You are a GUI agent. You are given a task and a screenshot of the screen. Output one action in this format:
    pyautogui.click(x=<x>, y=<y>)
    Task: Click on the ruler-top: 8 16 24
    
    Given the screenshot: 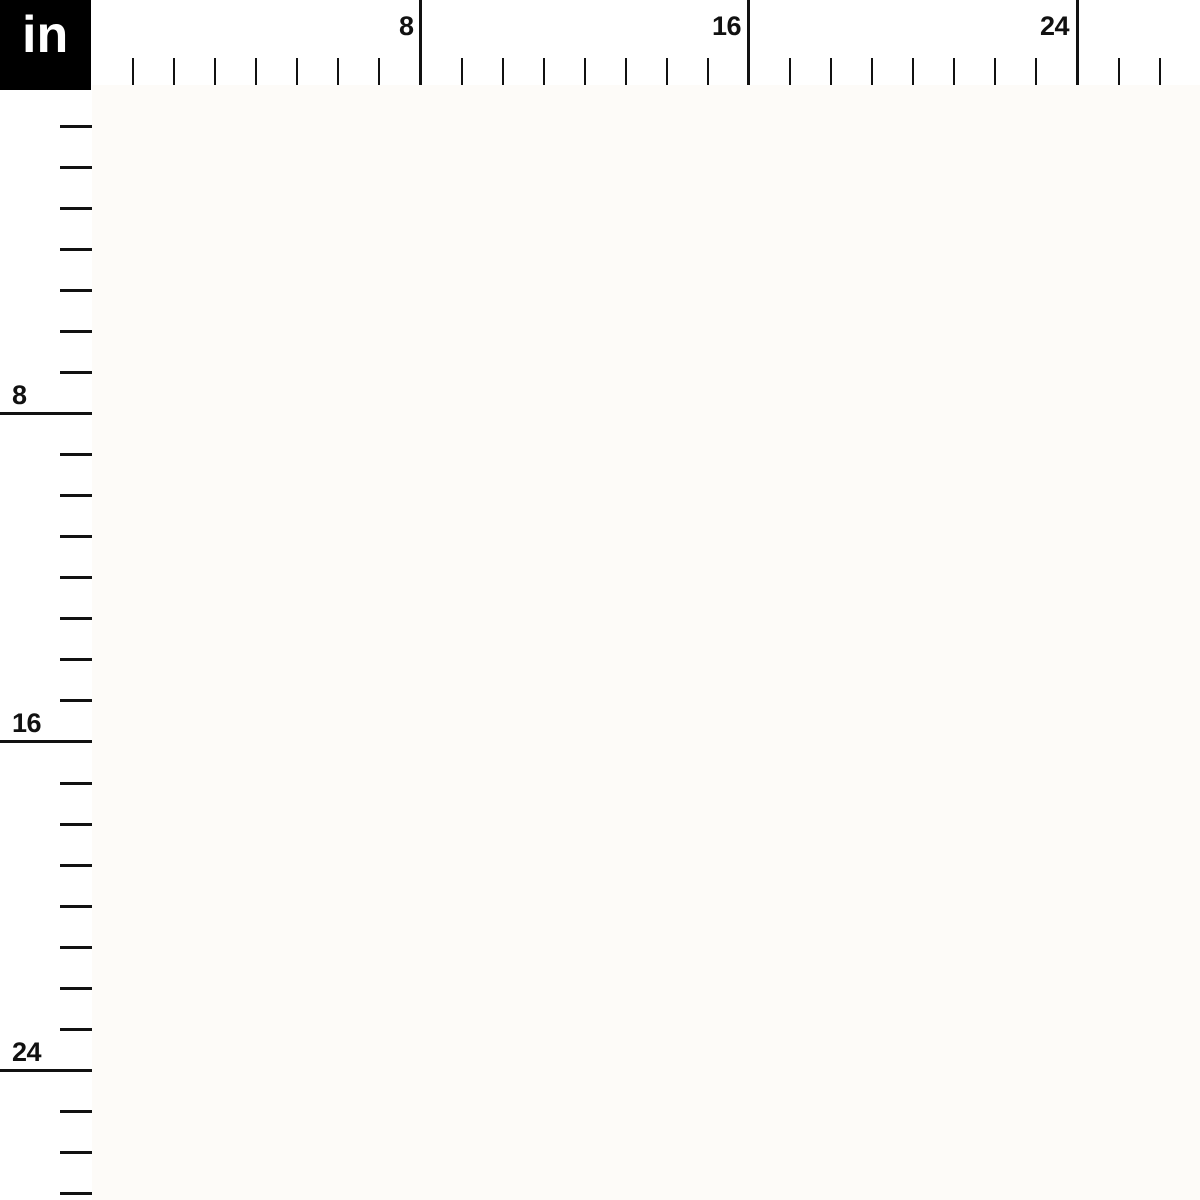 What is the action you would take?
    pyautogui.click(x=600, y=42)
    